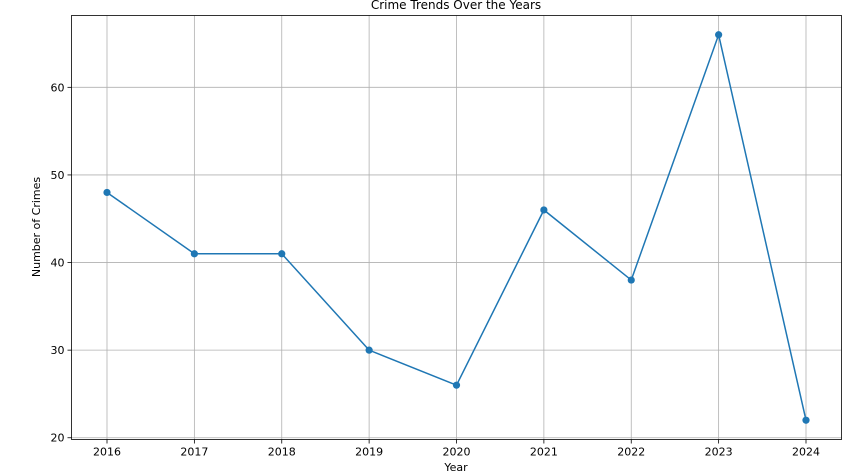  What do you see at coordinates (369, 452) in the screenshot?
I see `x-tick-label: 2019` at bounding box center [369, 452].